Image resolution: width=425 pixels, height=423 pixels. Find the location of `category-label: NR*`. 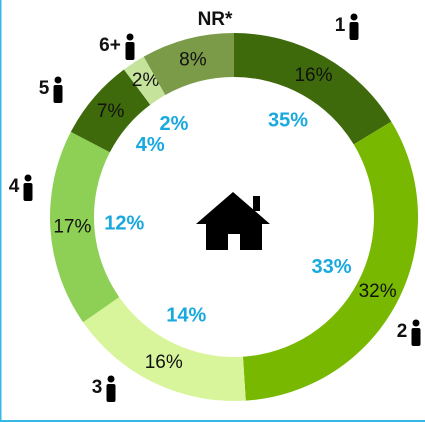

category-label: NR* is located at coordinates (215, 19).